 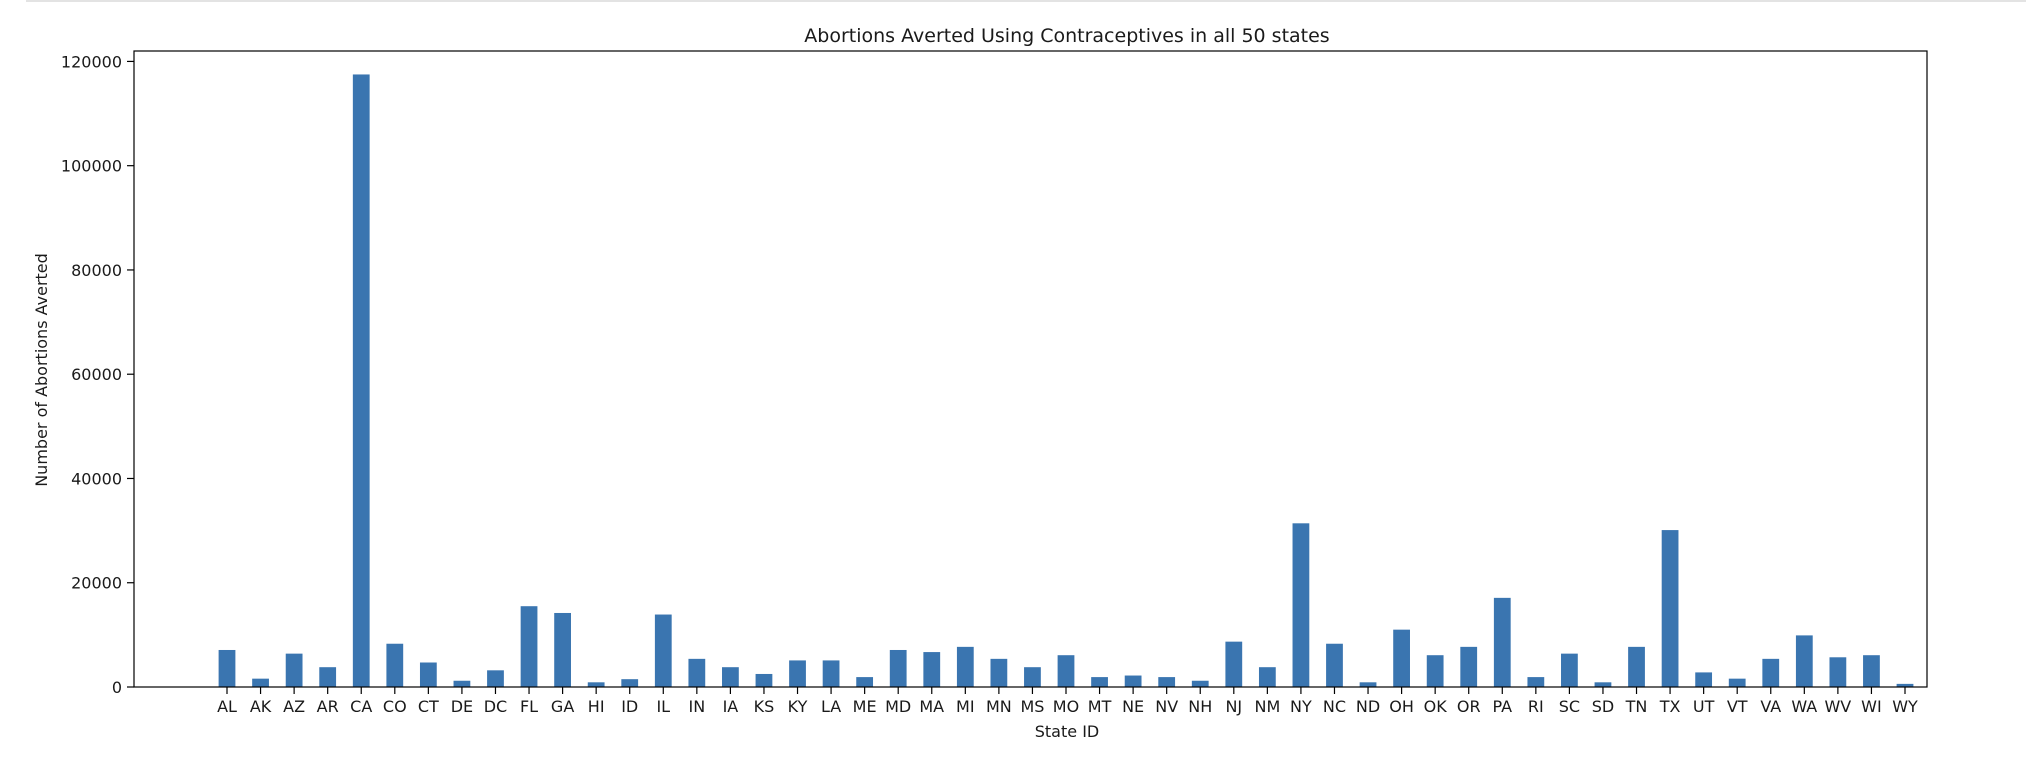 I want to click on bar-ga, so click(x=562, y=649).